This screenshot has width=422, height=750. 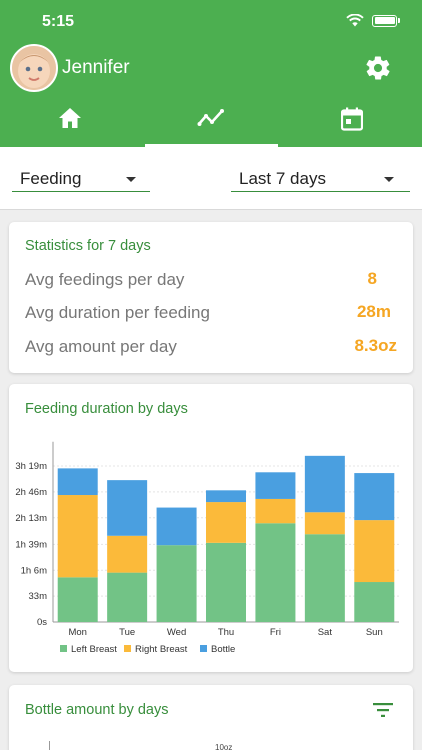 I want to click on legend-label: Right Breast, so click(x=161, y=649).